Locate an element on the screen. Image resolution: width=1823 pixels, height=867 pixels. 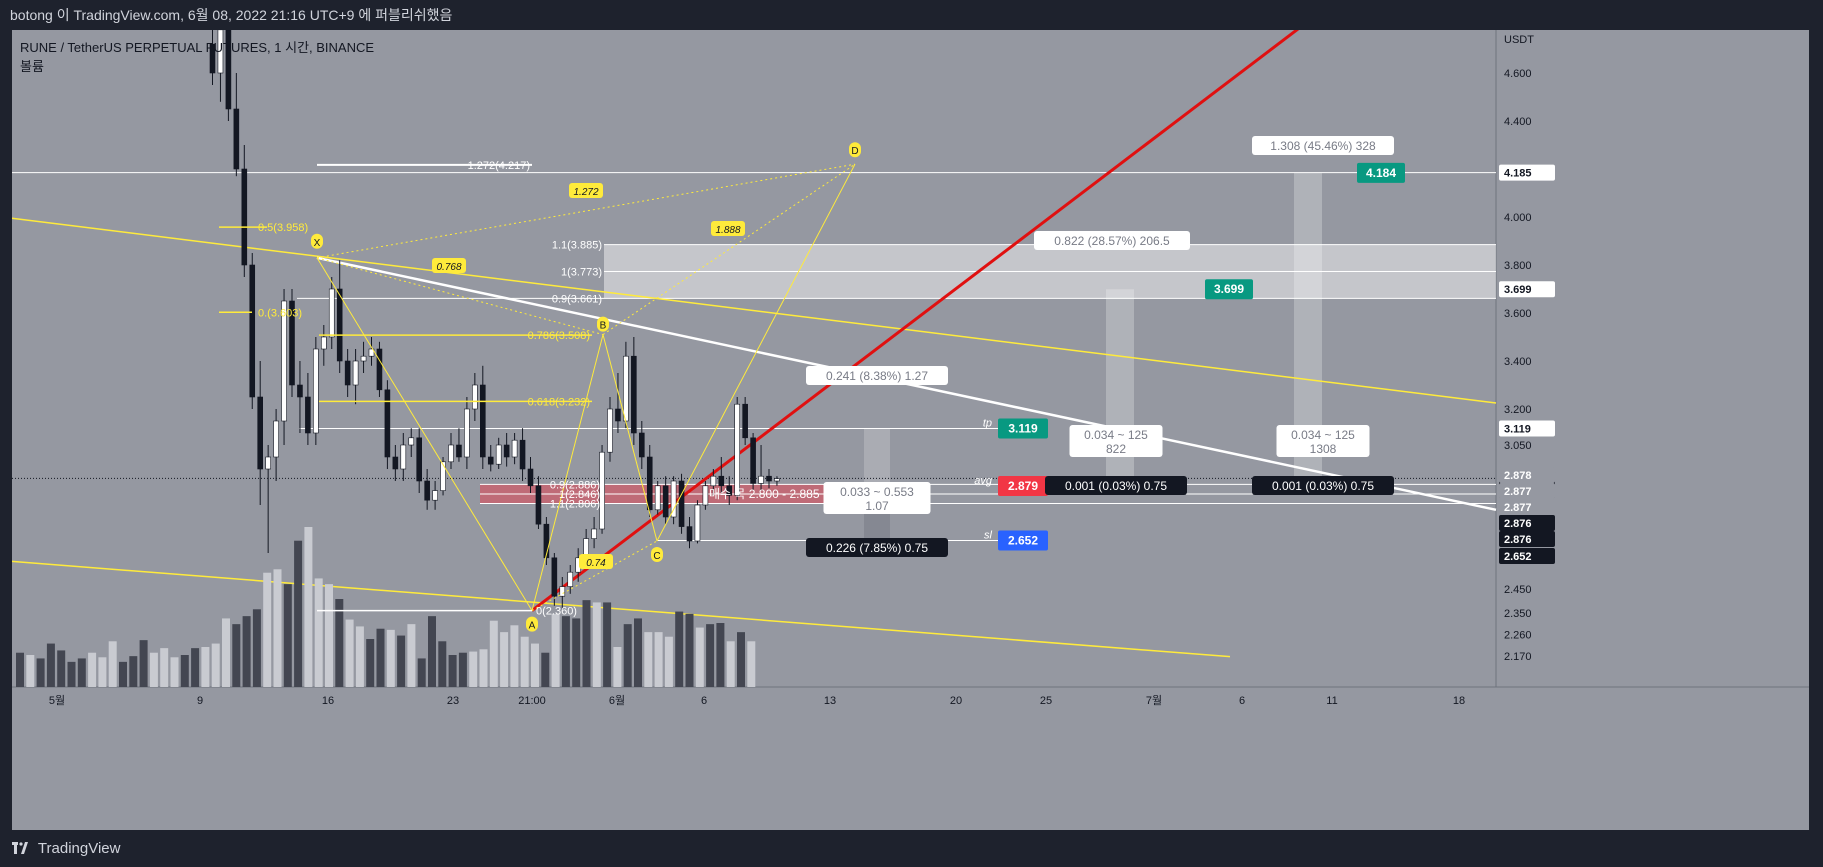
time-axis-tick: 5월 is located at coordinates (57, 700).